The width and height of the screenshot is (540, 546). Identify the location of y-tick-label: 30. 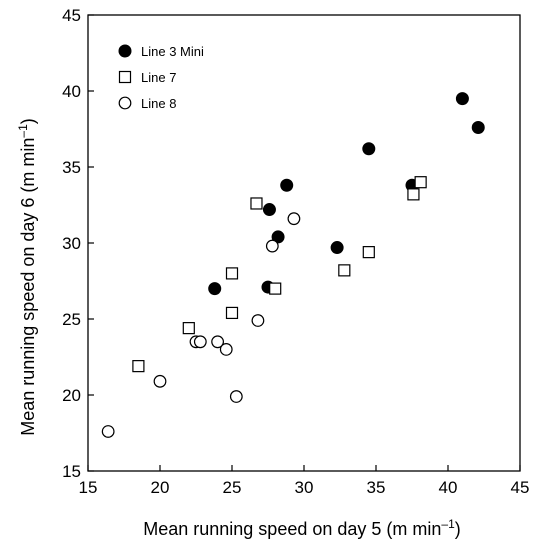
(71, 243).